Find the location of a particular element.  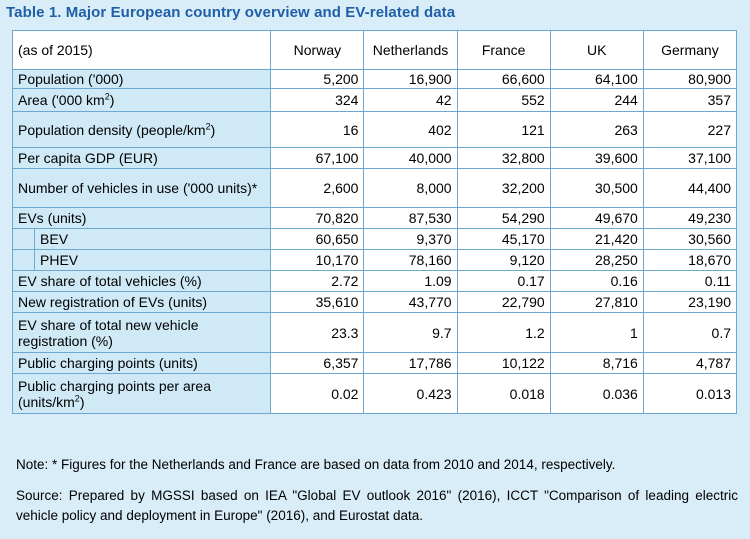

table-cell: 0.16 is located at coordinates (596, 281).